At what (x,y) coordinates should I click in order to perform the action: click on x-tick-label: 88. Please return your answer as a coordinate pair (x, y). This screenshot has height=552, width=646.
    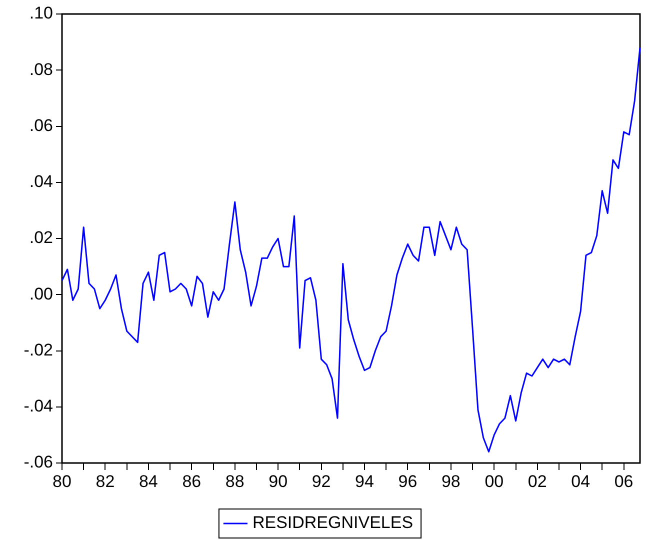
    Looking at the image, I should click on (234, 481).